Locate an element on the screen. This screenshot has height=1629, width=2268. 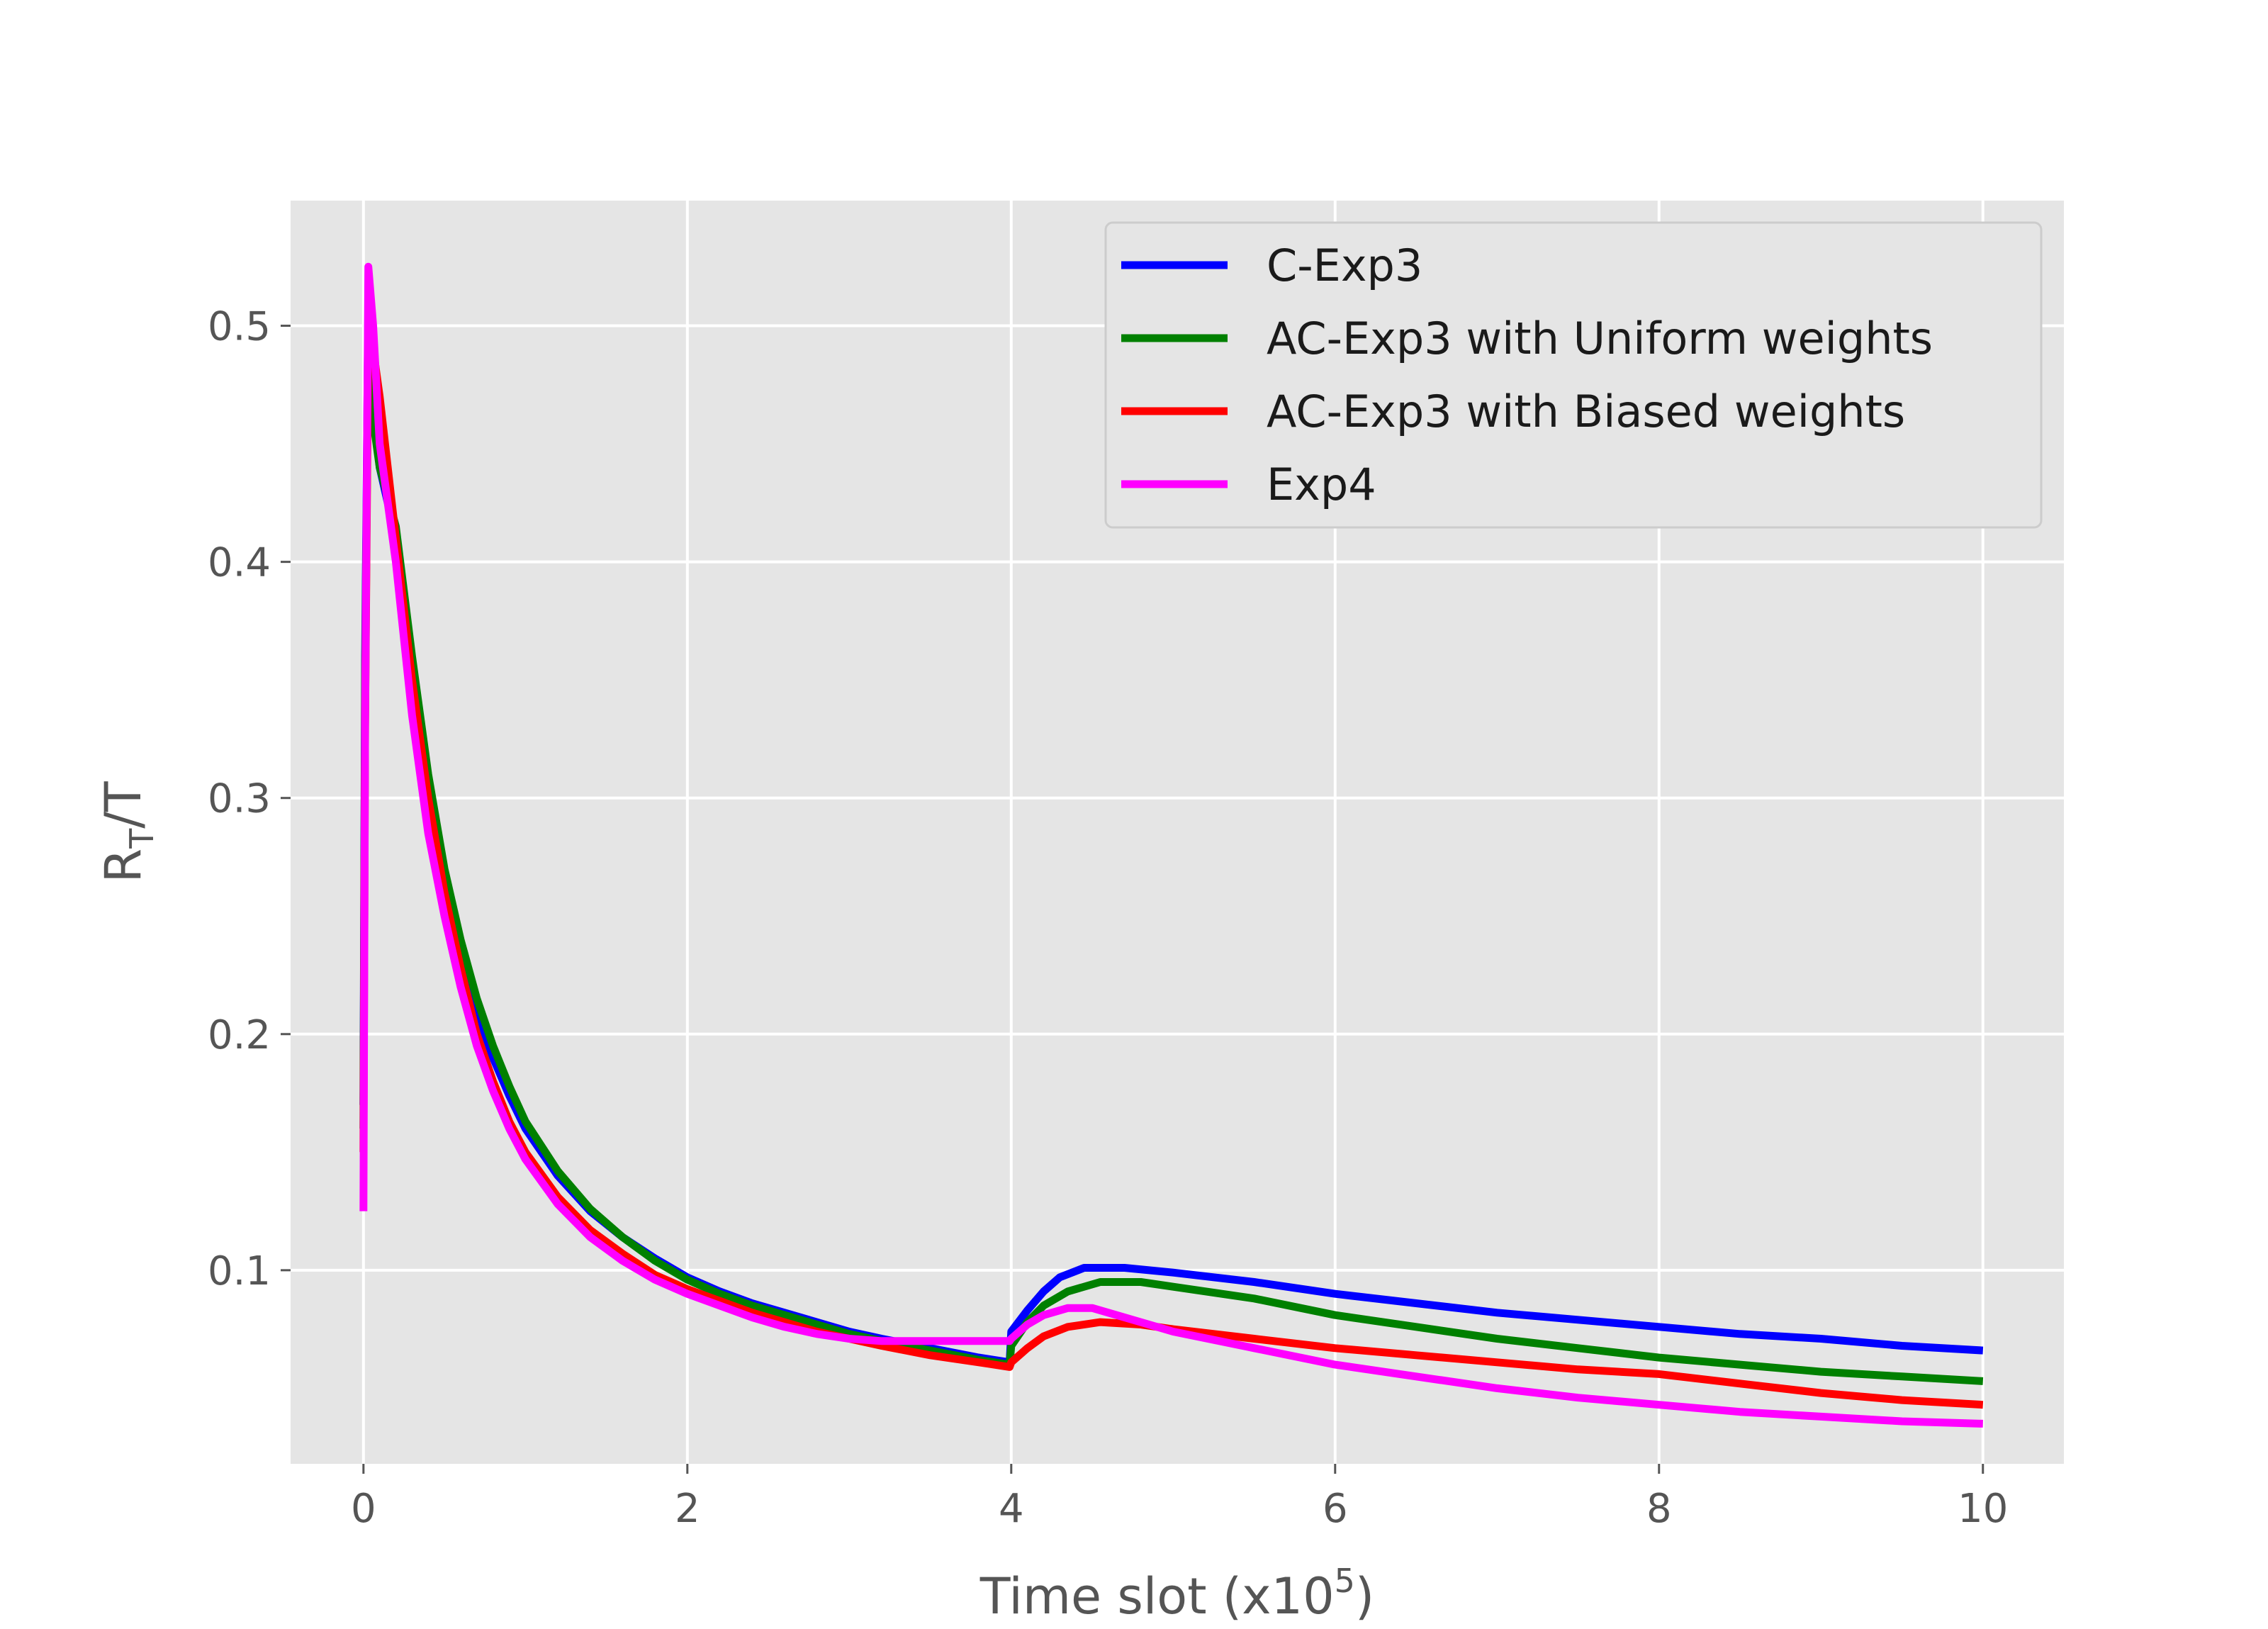
y-axis-ticks: 0.1 0.2 0.3 0.4 0.5 is located at coordinates (249, 799).